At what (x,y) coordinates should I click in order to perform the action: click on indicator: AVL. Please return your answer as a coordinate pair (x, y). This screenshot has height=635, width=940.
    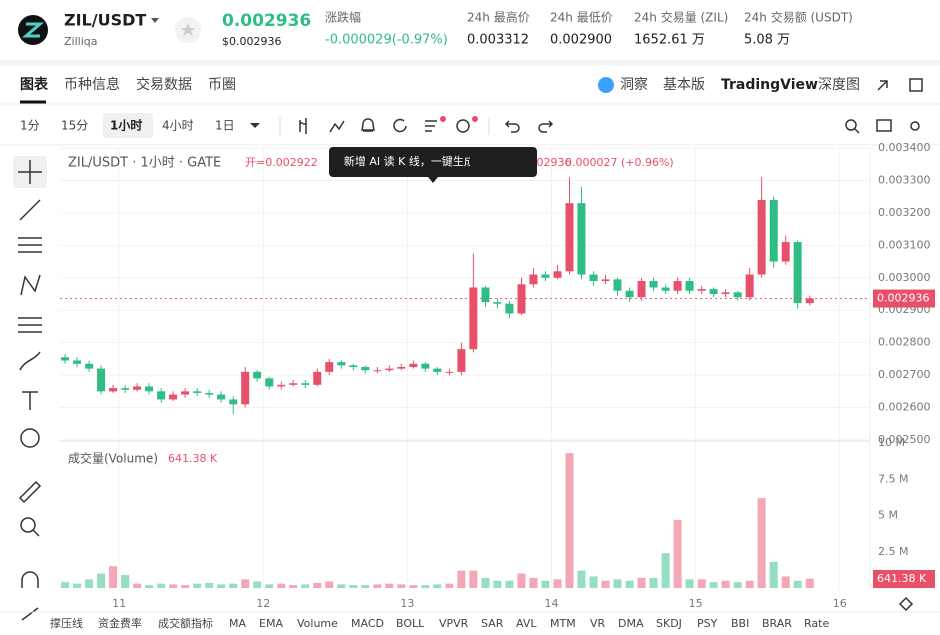
    Looking at the image, I should click on (526, 623).